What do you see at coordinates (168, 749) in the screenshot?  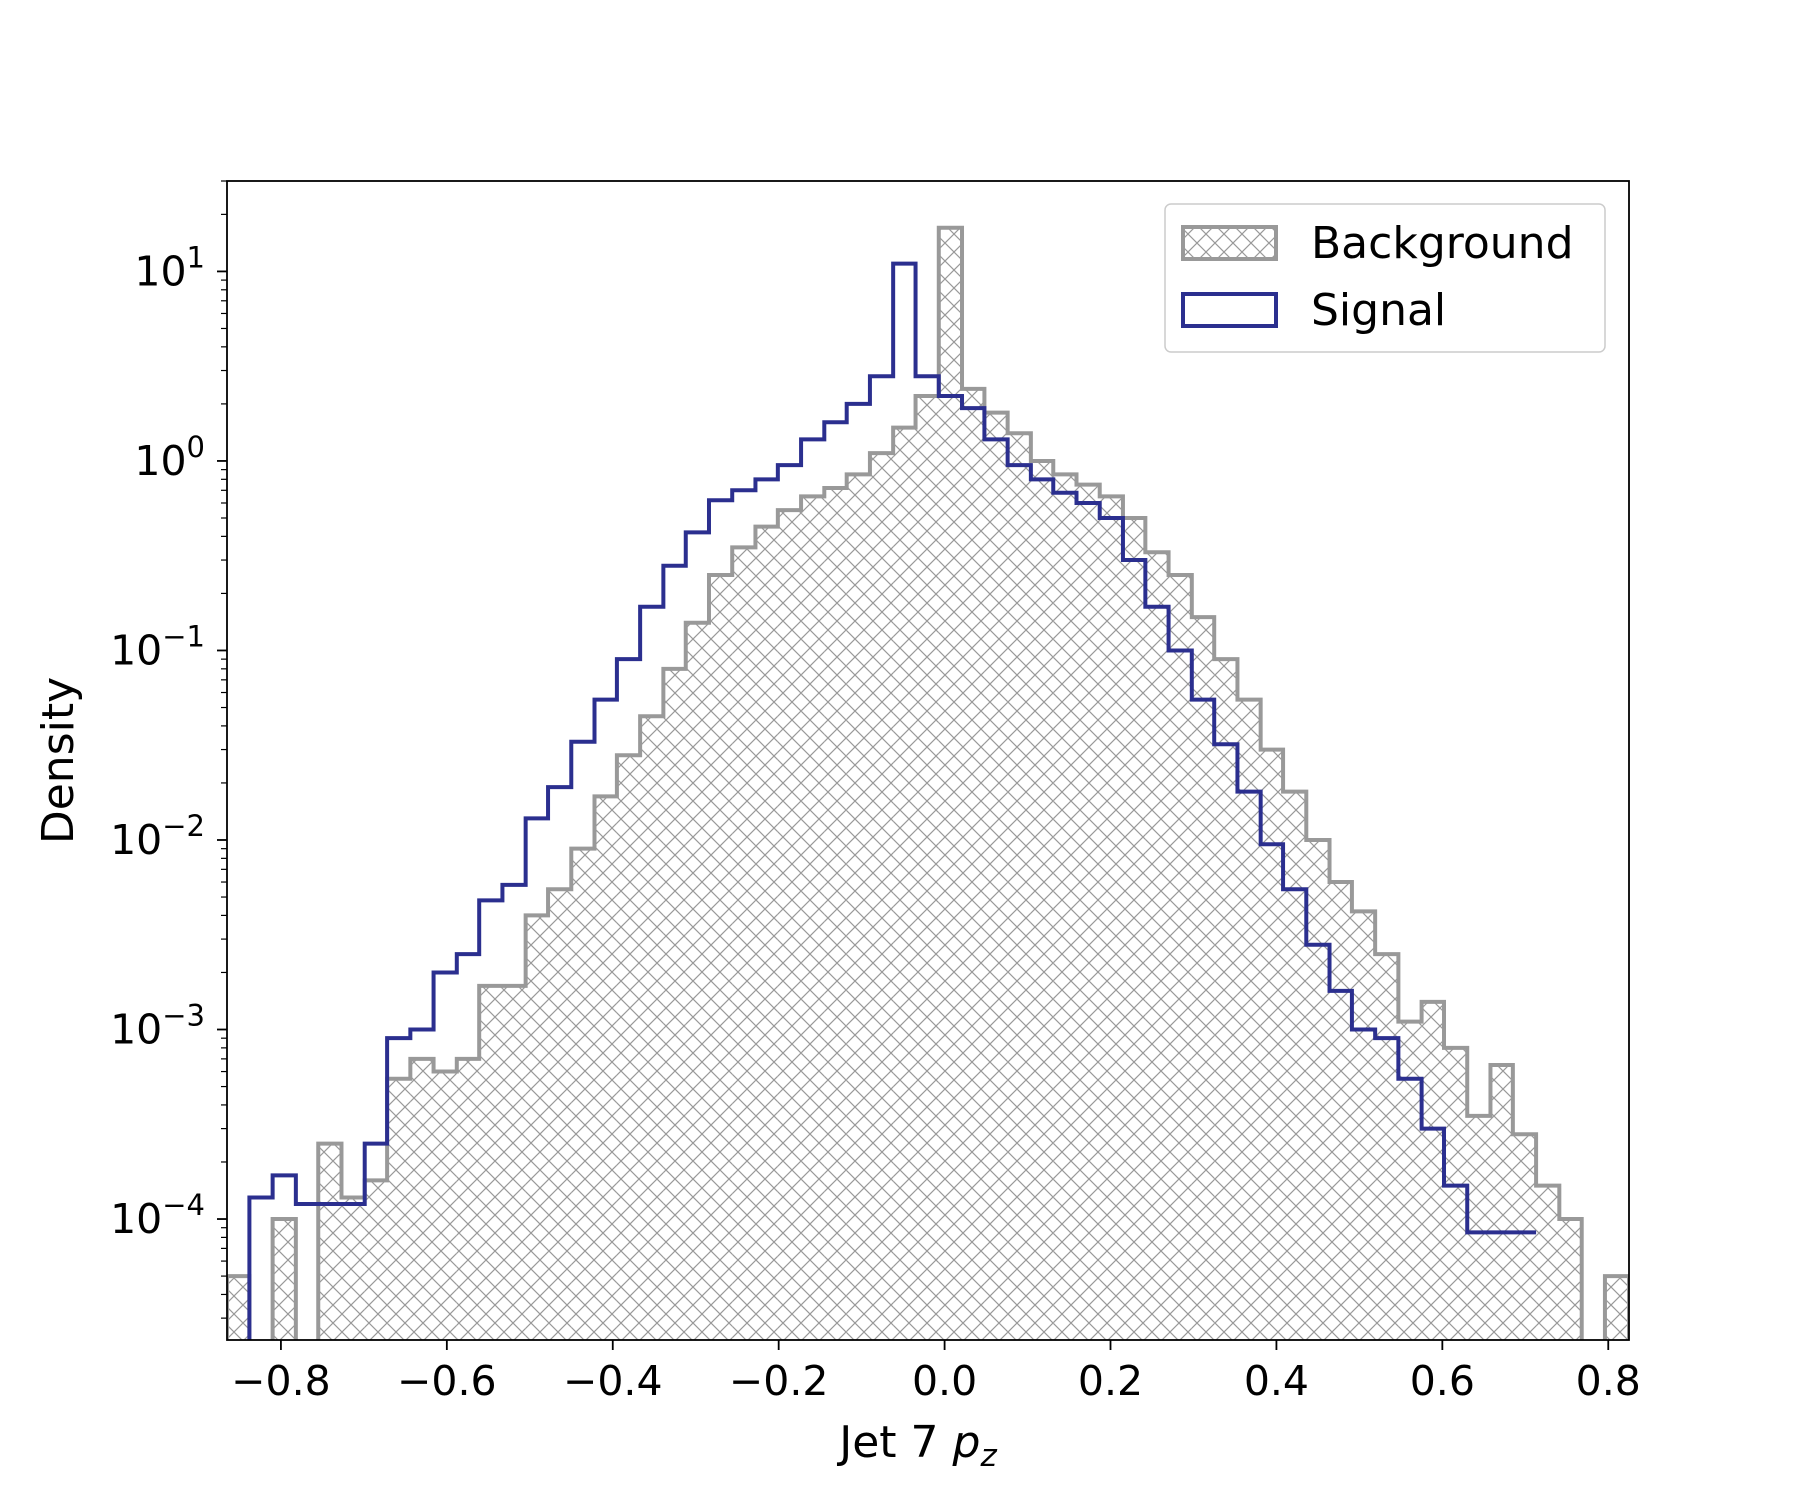 I see `y-axis: 10¹ 10⁰ 10⁻¹ 10⁻² 10⁻³ 10⁻⁴` at bounding box center [168, 749].